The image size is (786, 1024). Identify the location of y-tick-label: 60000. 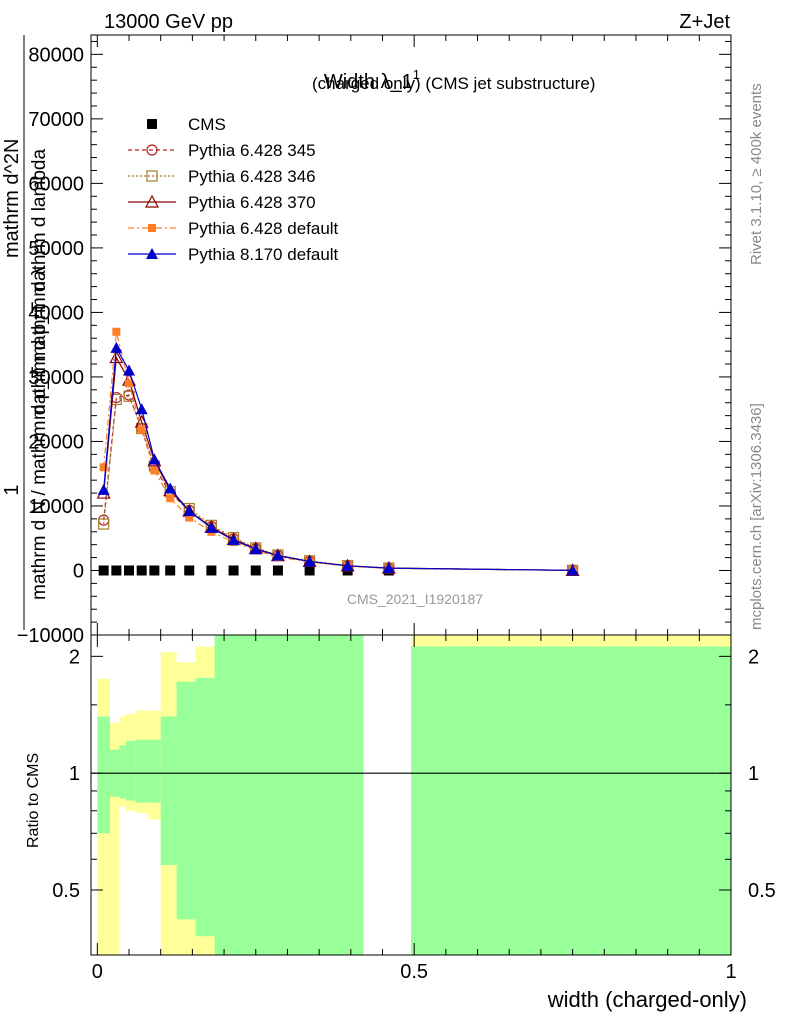
(56, 184).